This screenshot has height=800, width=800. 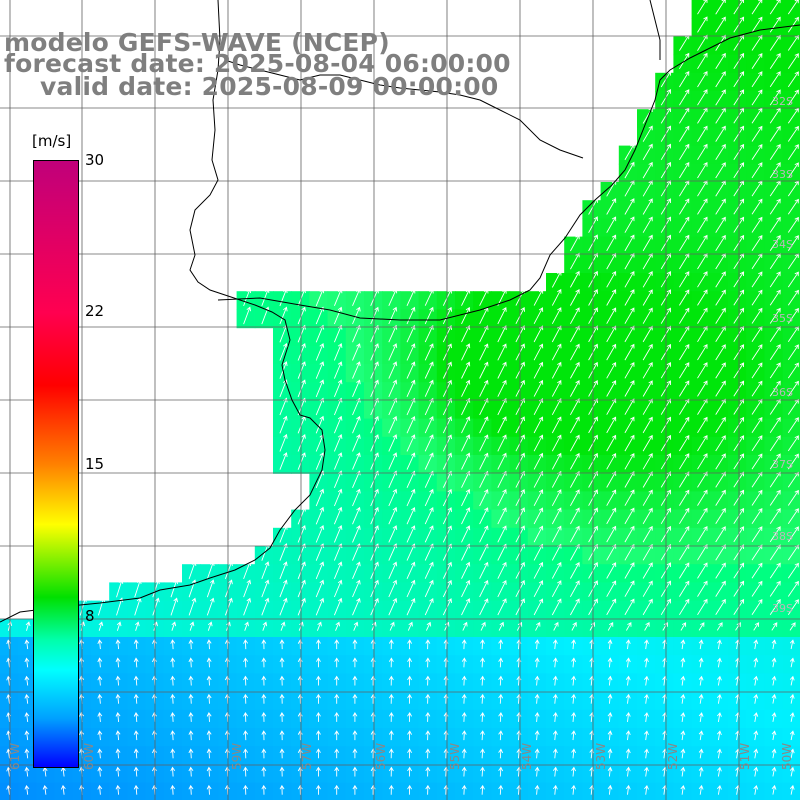 What do you see at coordinates (782, 536) in the screenshot?
I see `latitude-label: 38S` at bounding box center [782, 536].